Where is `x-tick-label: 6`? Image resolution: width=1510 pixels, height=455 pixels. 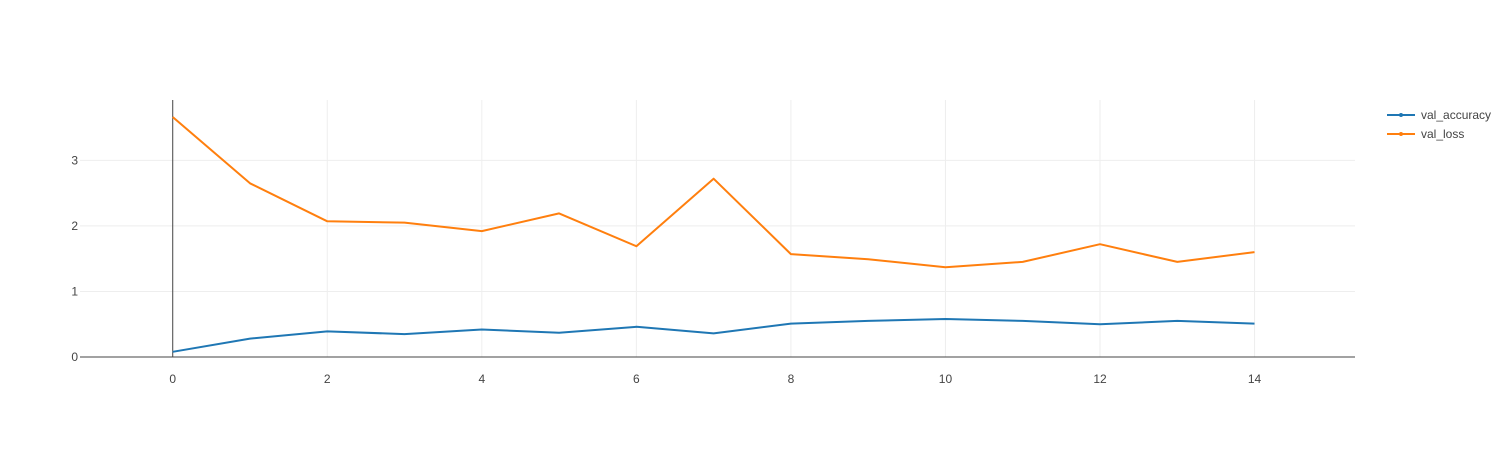
x-tick-label: 6 is located at coordinates (636, 379).